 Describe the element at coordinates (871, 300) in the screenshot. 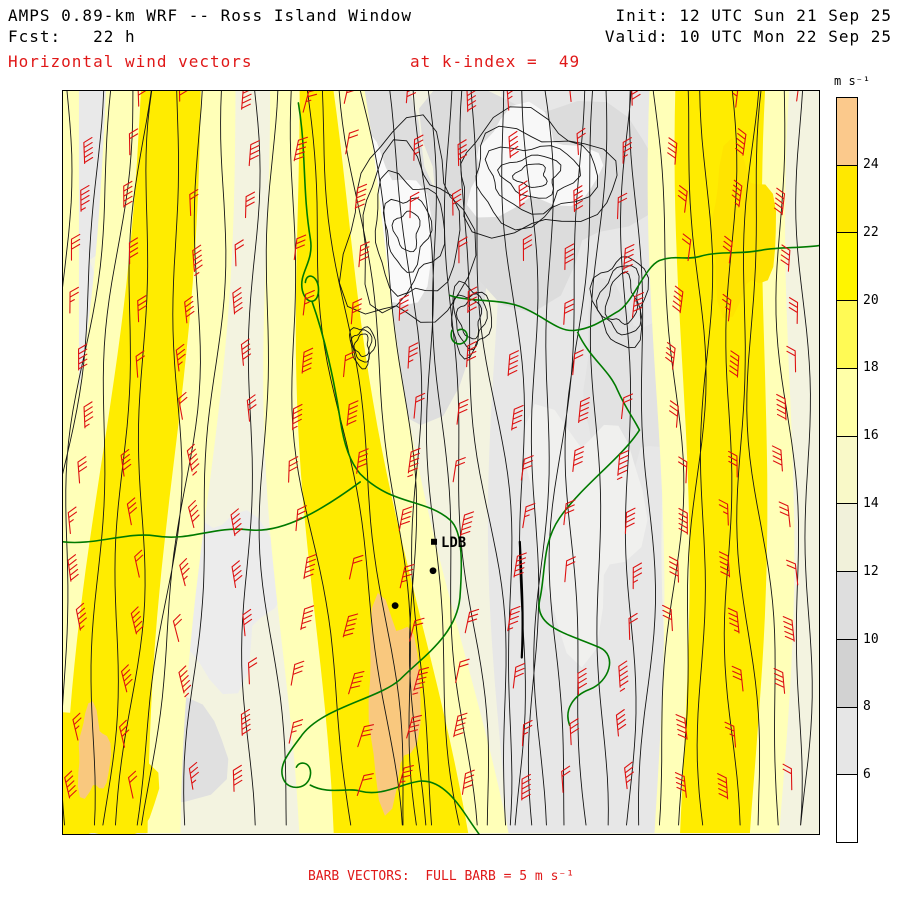

I see `colorbar-tick-label: 20` at that location.